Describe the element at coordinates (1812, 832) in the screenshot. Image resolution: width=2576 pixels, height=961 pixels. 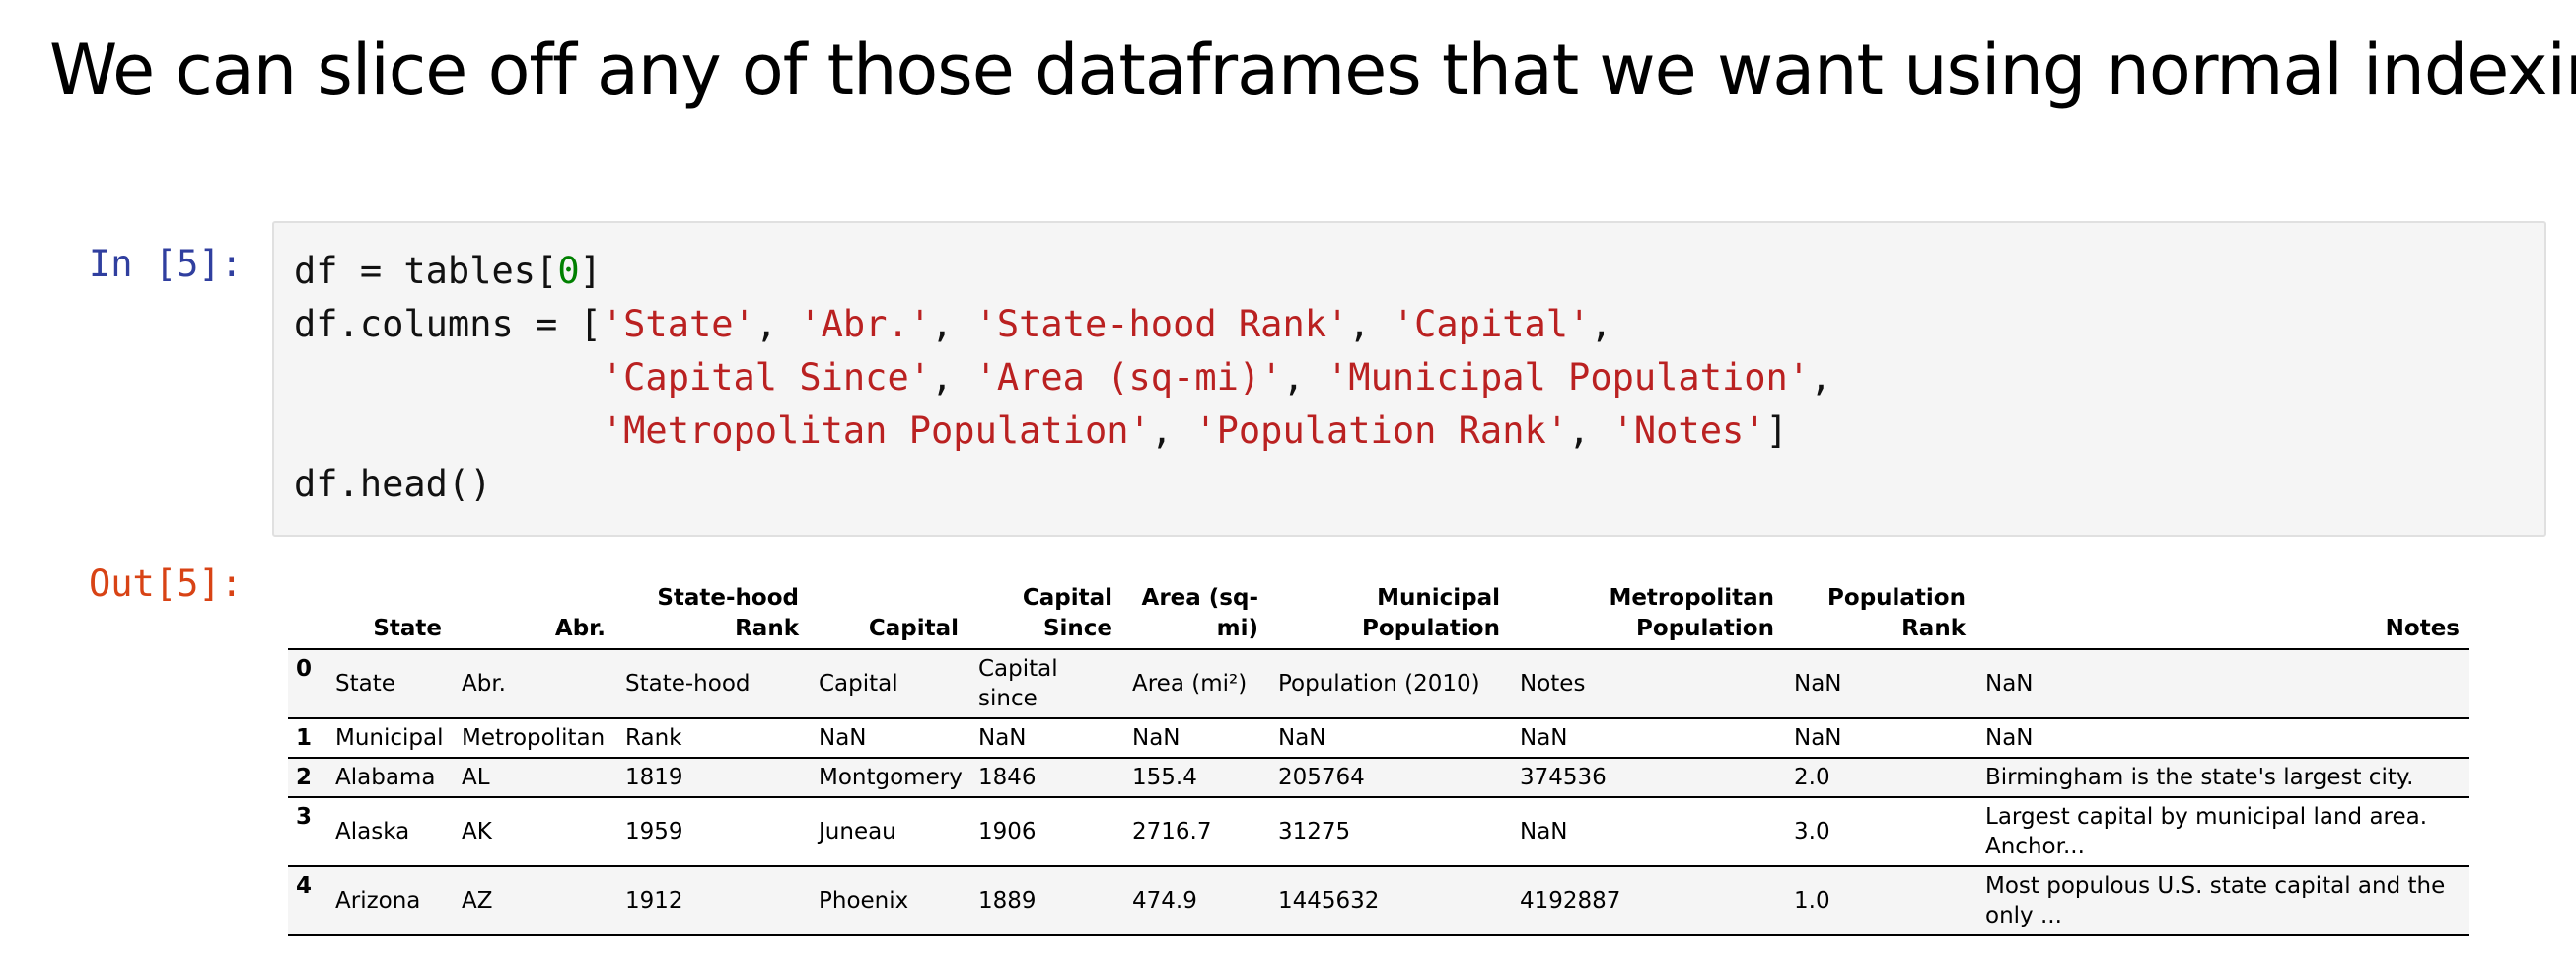
I see `table-cell: 3.0` at that location.